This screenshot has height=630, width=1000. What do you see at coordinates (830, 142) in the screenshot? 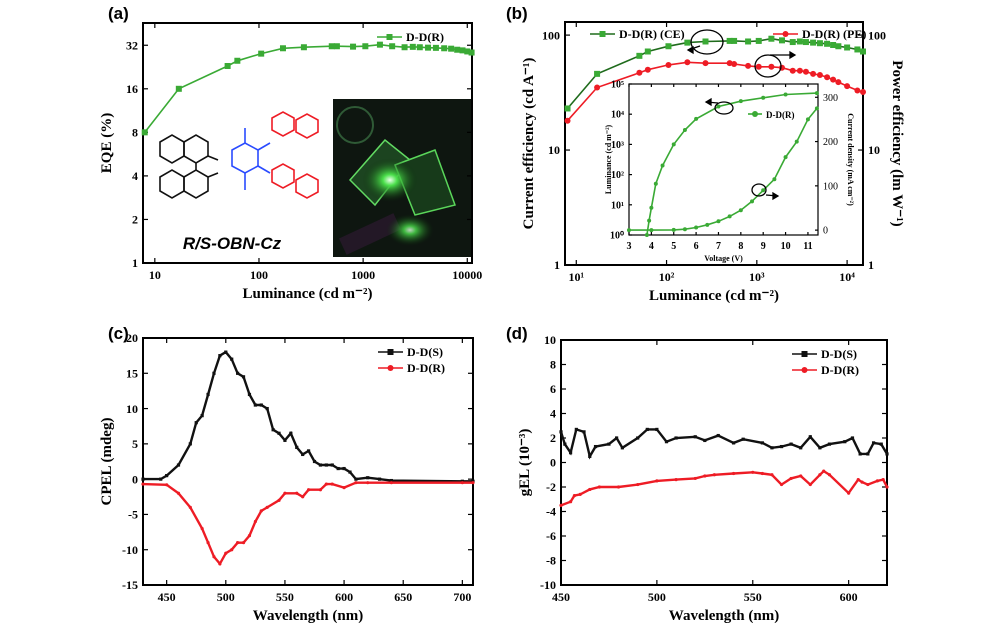
I see `y2-tick-label: 200` at bounding box center [830, 142].